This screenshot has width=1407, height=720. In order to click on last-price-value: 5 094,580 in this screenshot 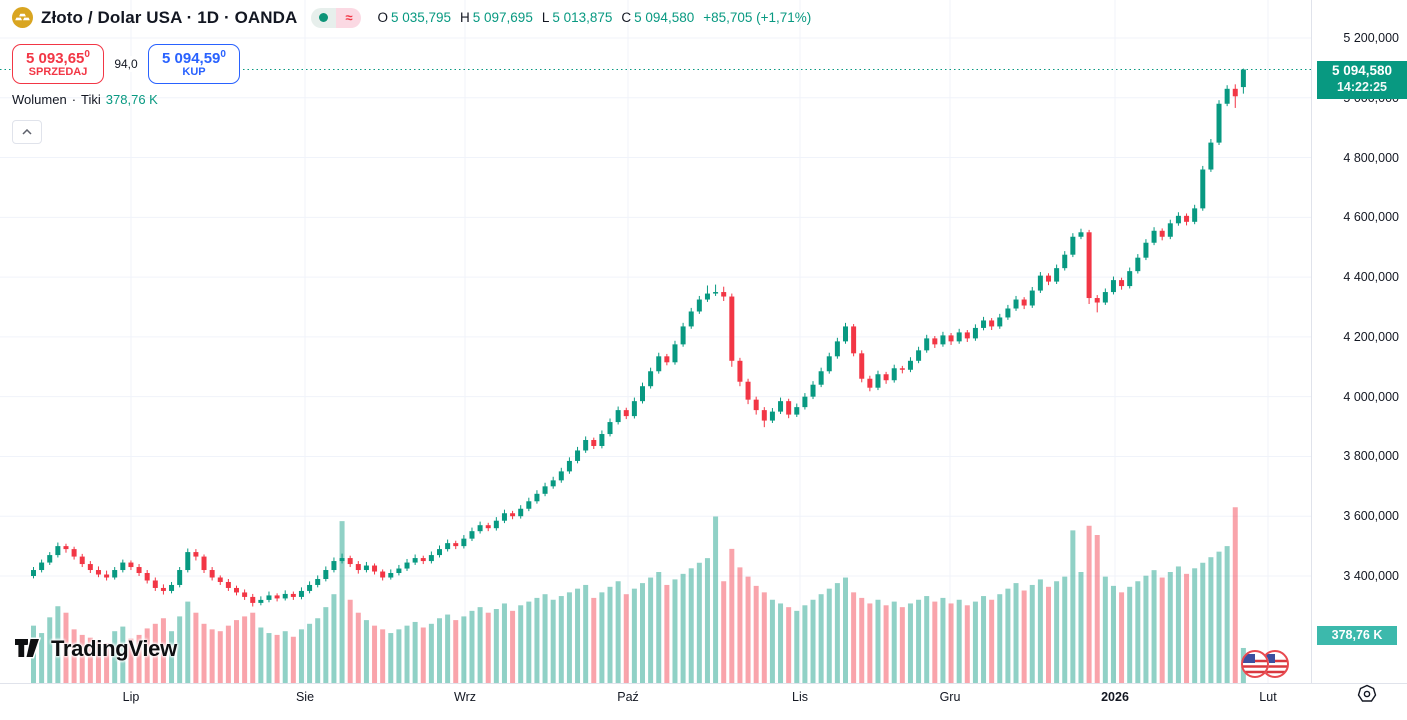, I will do `click(1362, 71)`.